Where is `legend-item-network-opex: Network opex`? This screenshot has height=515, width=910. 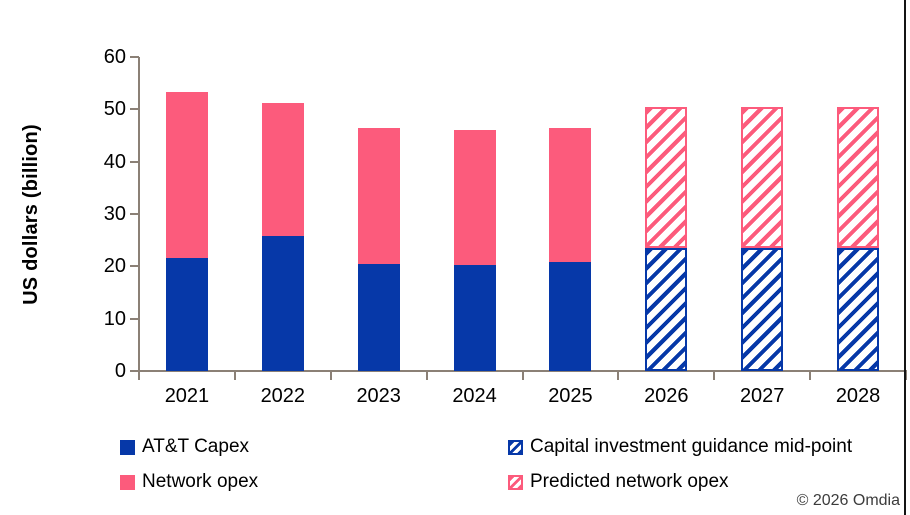
legend-item-network-opex: Network opex is located at coordinates (189, 482).